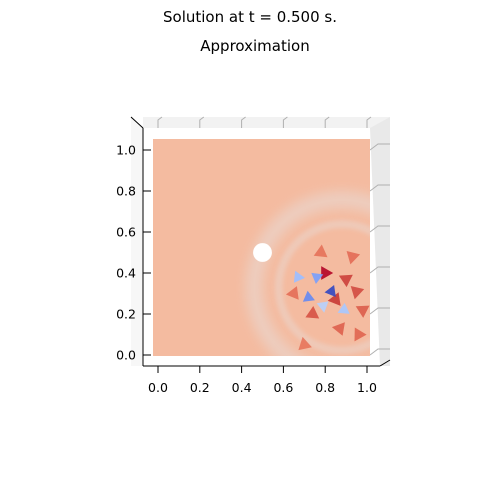  I want to click on wave-front-inner, so click(322, 287).